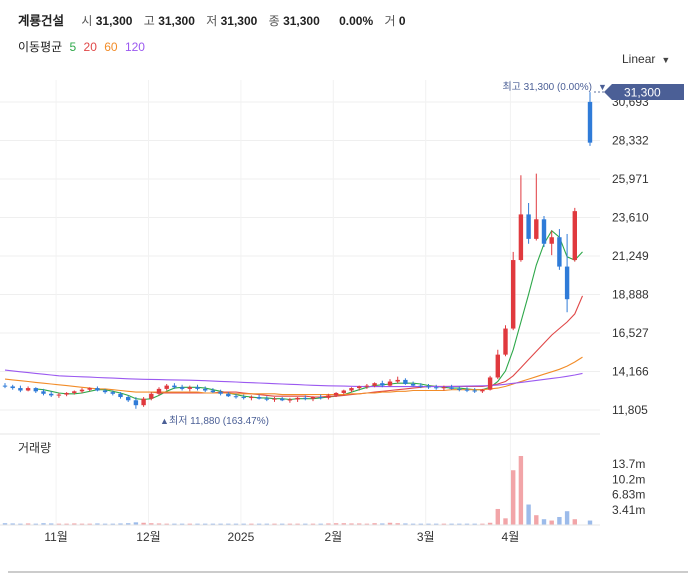  I want to click on low-label: 저, so click(212, 21).